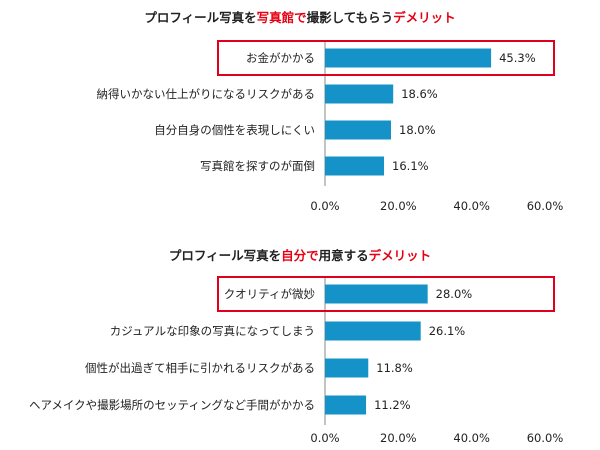 The image size is (600, 450). I want to click on chart2-title: プロフィール写真を自分で用意するデメリット, so click(300, 254).